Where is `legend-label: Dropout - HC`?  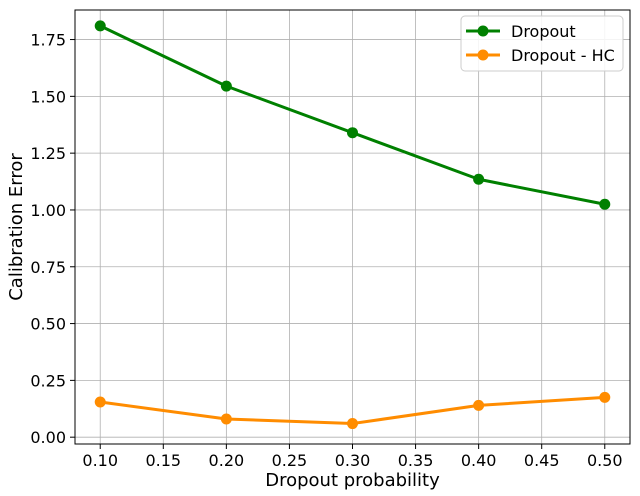
legend-label: Dropout - HC is located at coordinates (563, 55).